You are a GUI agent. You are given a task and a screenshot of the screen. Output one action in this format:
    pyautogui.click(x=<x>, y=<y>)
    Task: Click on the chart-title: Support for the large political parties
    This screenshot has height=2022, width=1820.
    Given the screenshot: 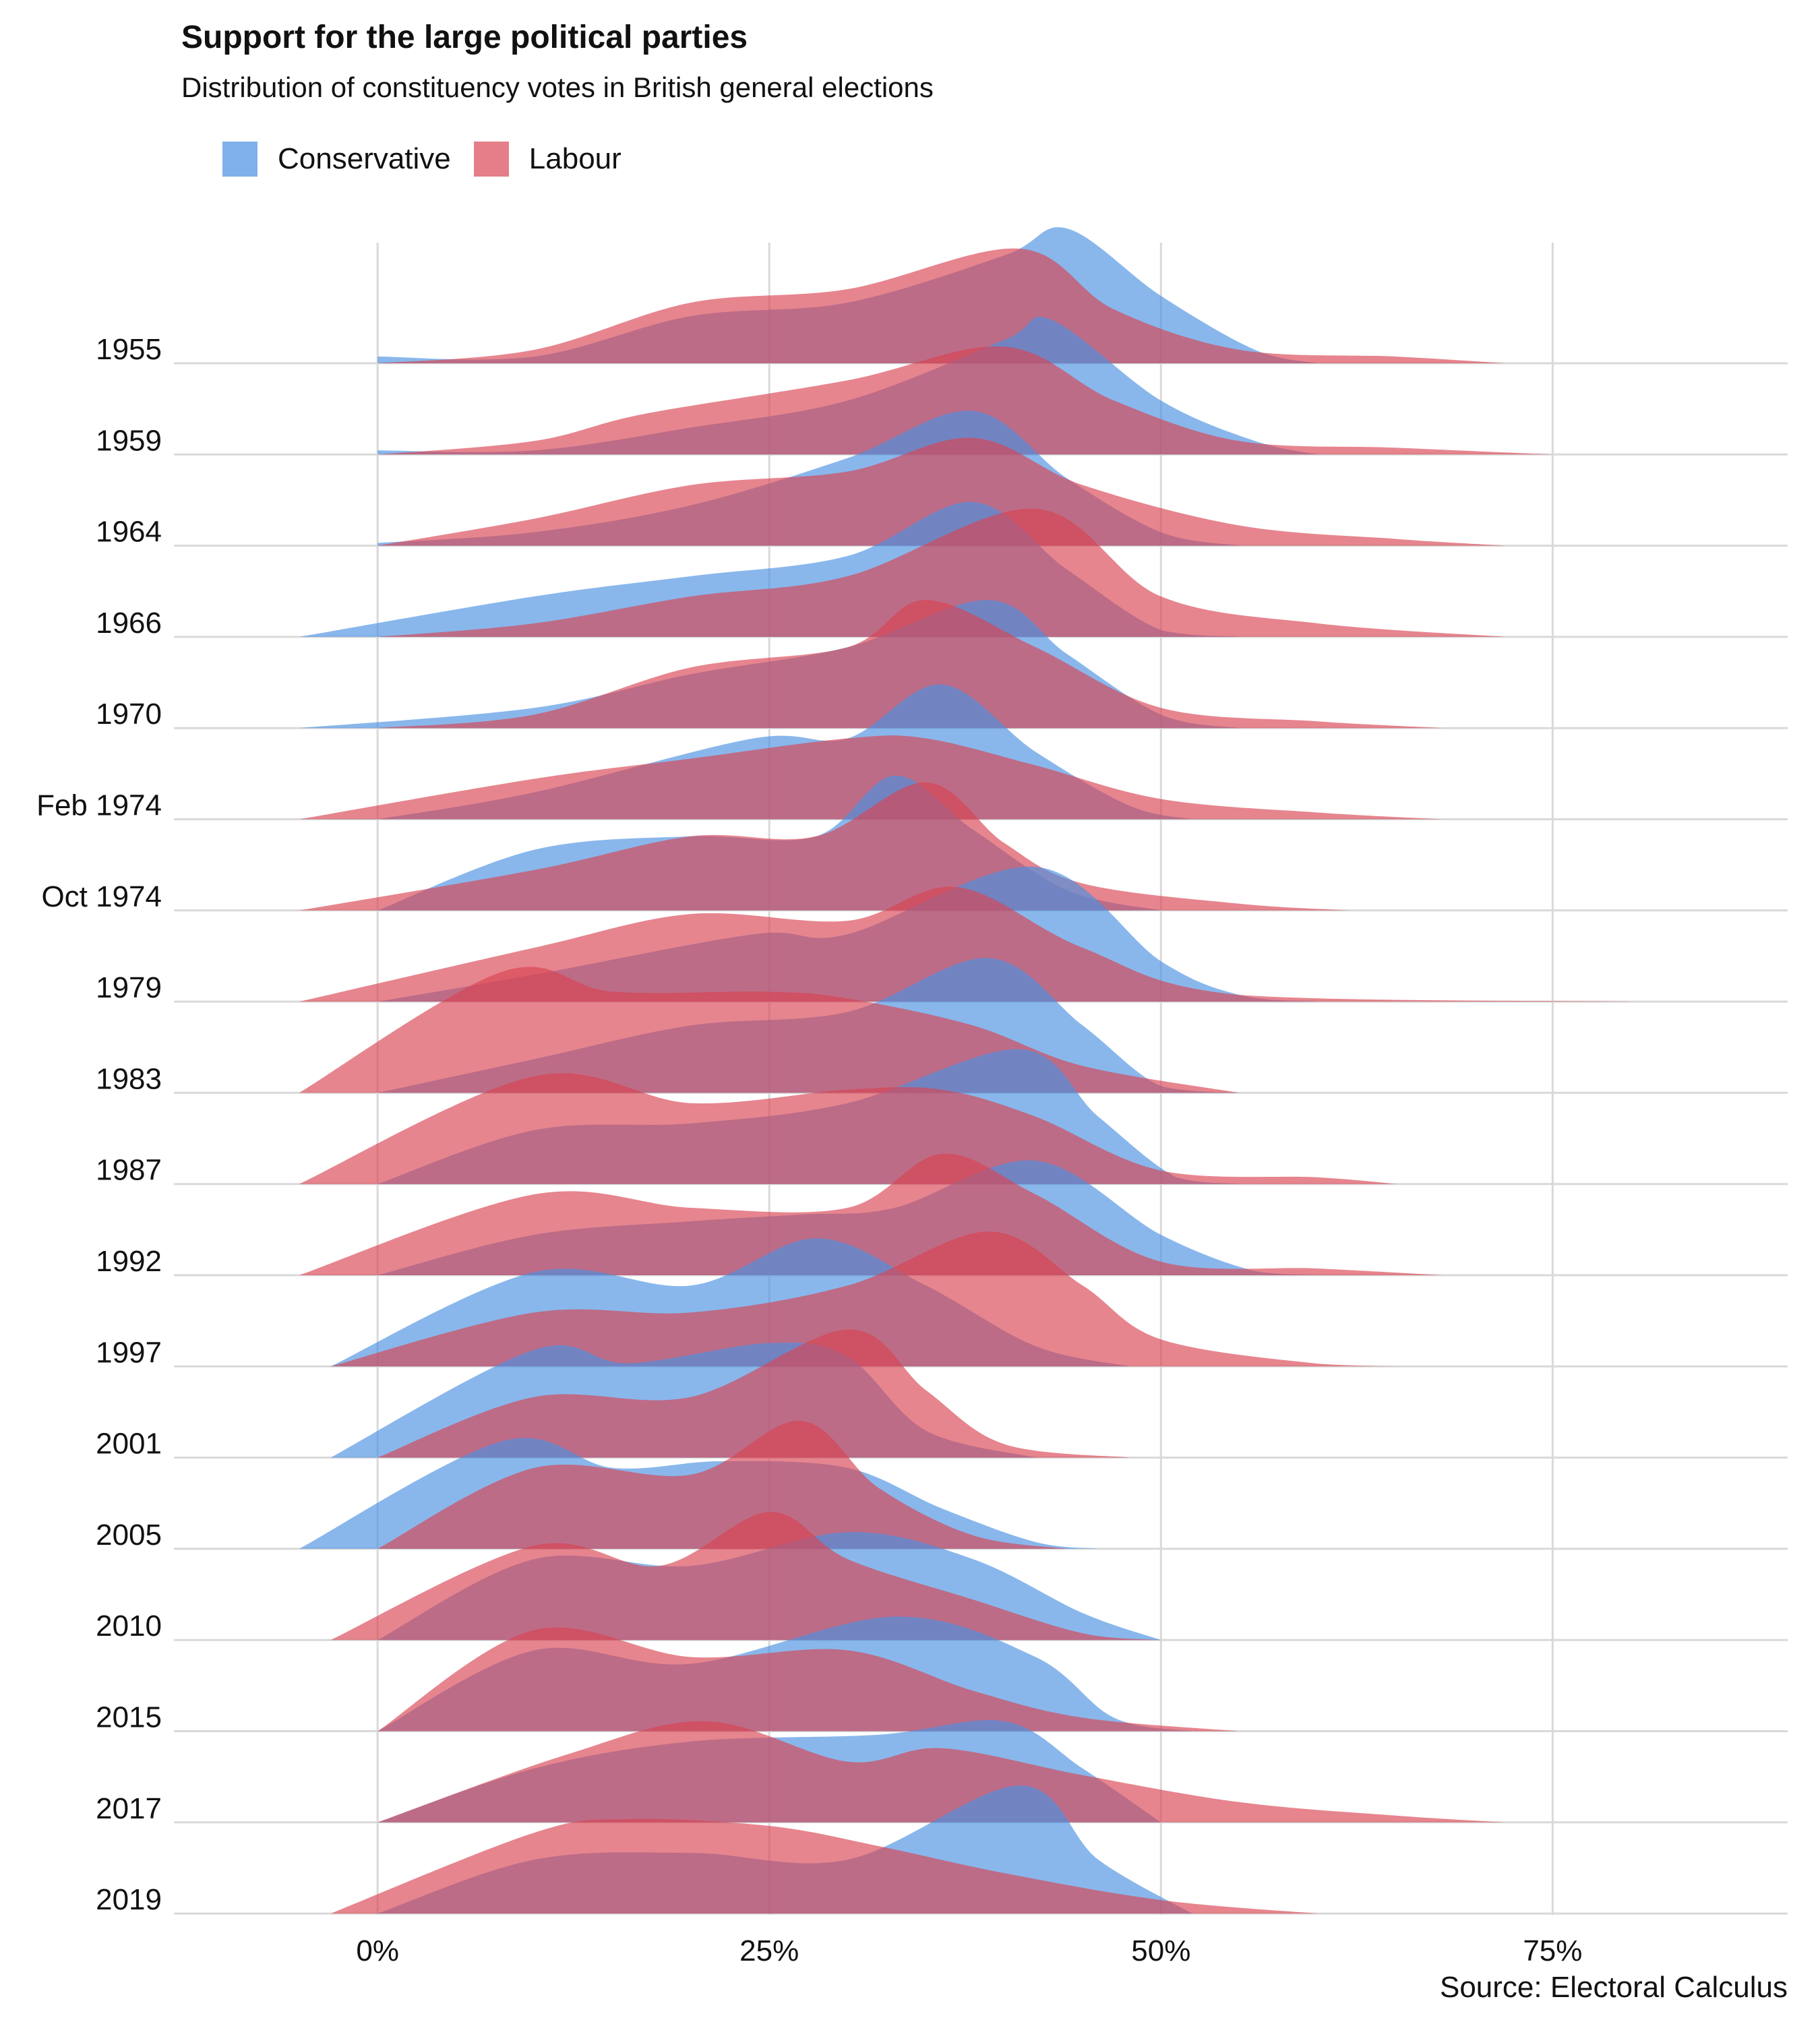 What is the action you would take?
    pyautogui.click(x=464, y=37)
    